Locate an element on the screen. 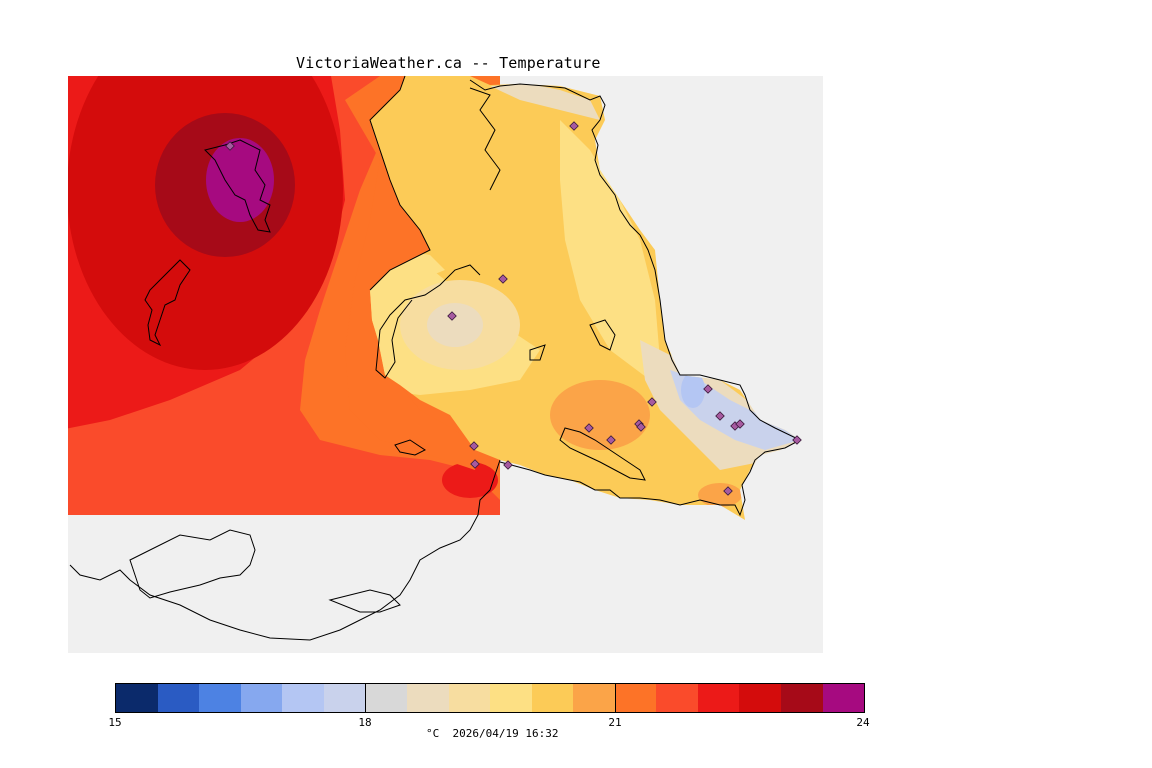 Image resolution: width=1152 pixels, height=768 pixels. map-title: VictoriaWeather.ca -- Temperature is located at coordinates (448, 63).